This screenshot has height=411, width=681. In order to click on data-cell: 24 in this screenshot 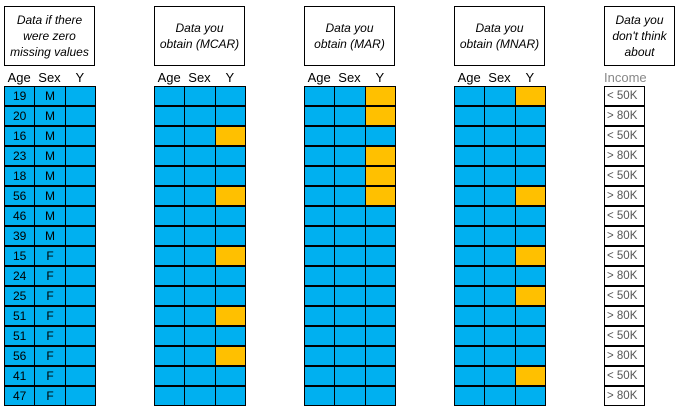, I will do `click(20, 276)`.